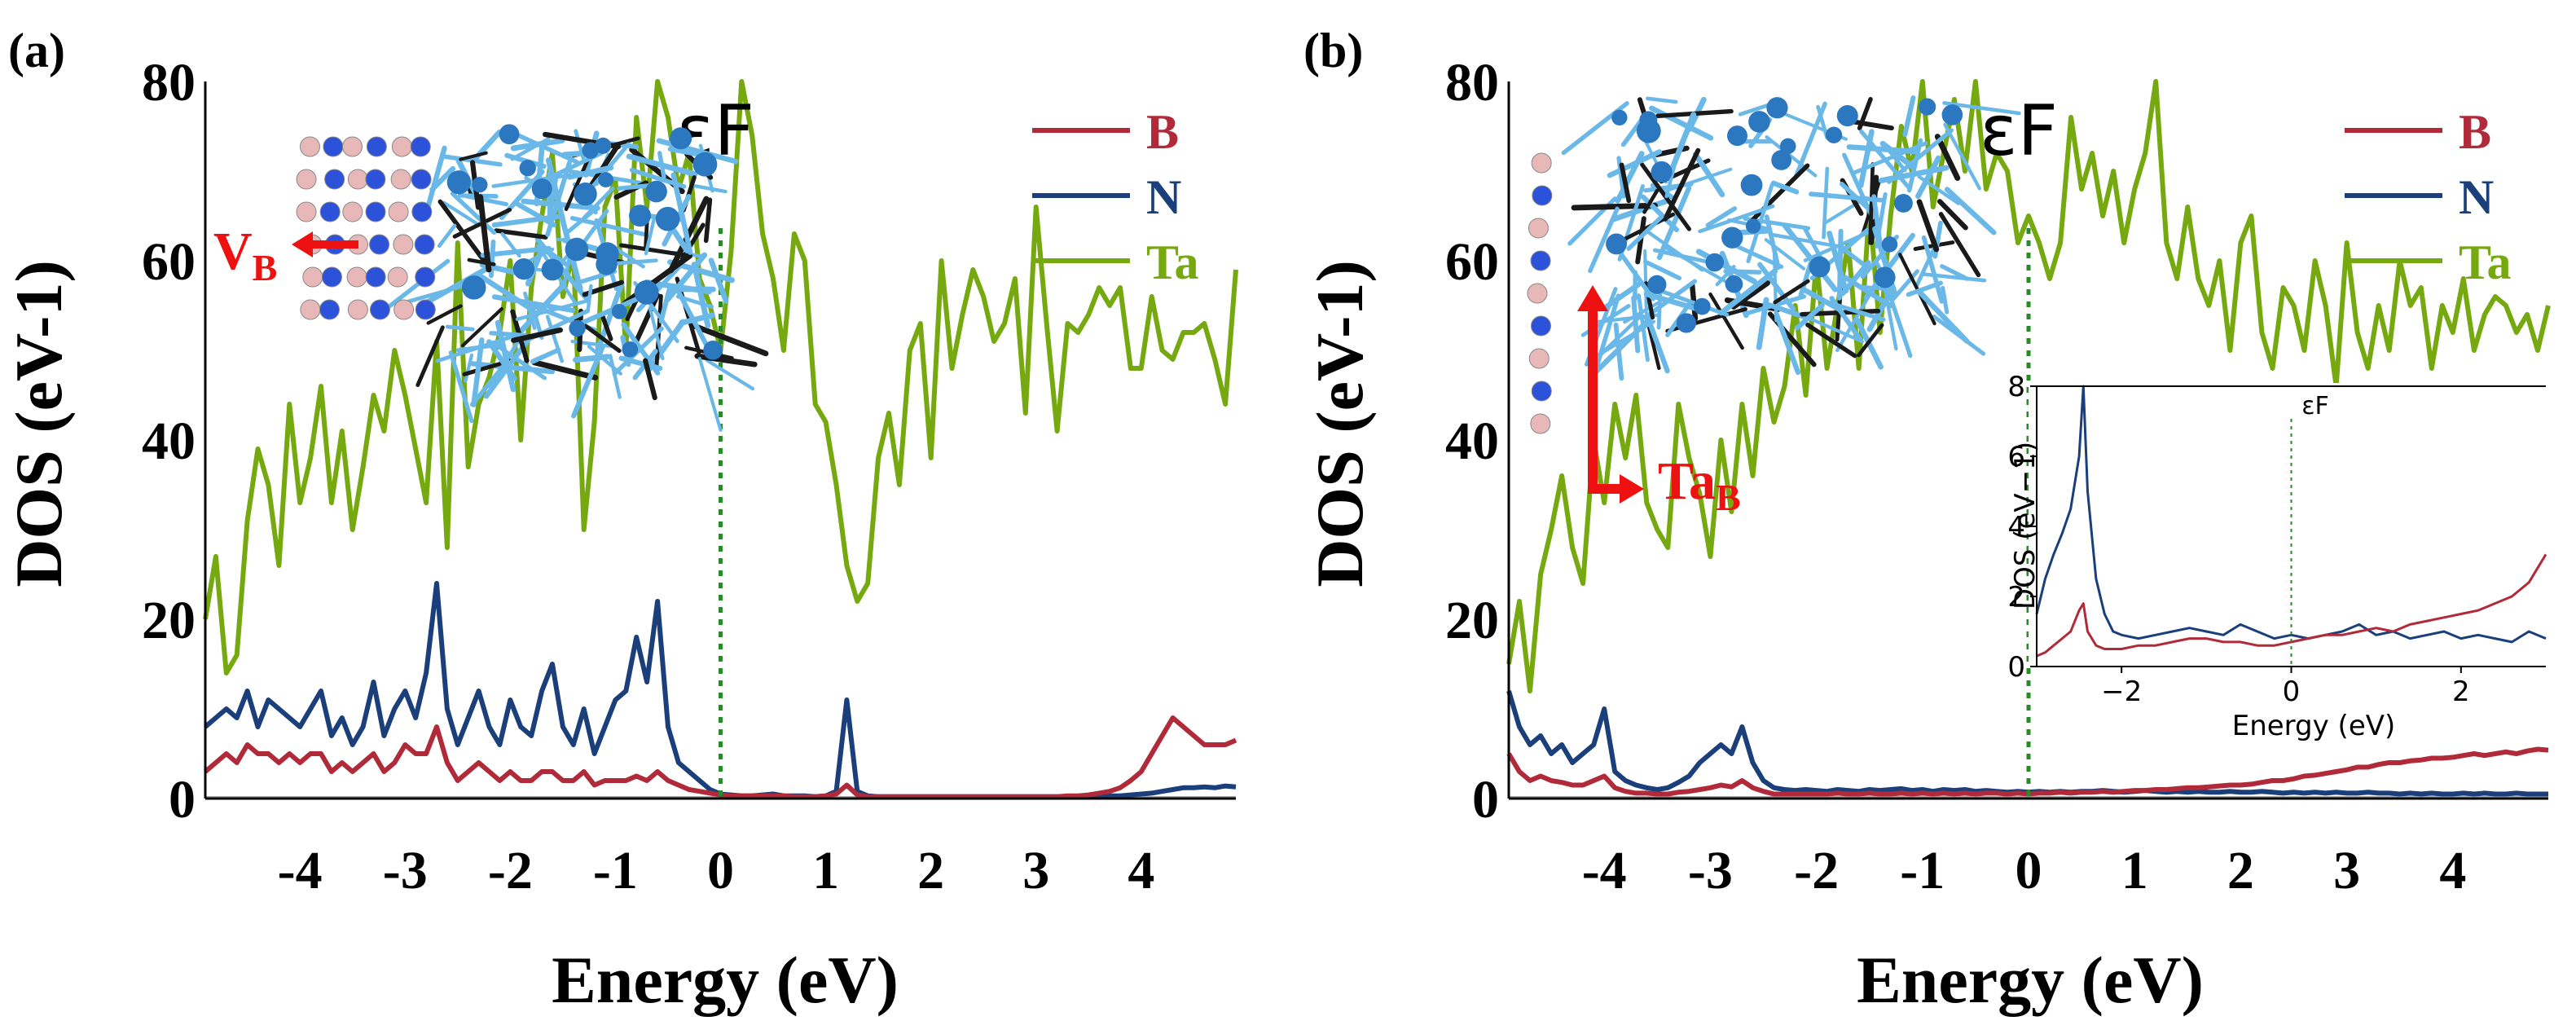 This screenshot has height=1034, width=2576. Describe the element at coordinates (39, 423) in the screenshot. I see `panel-a-y-axis-label: DOS (eV-1)` at that location.